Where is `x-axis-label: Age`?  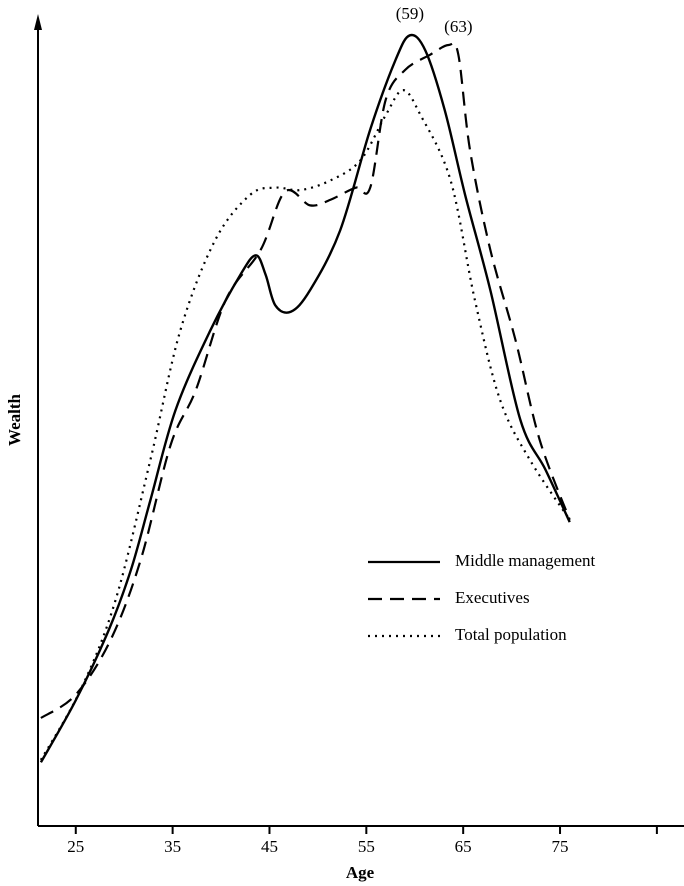 x-axis-label: Age is located at coordinates (360, 872).